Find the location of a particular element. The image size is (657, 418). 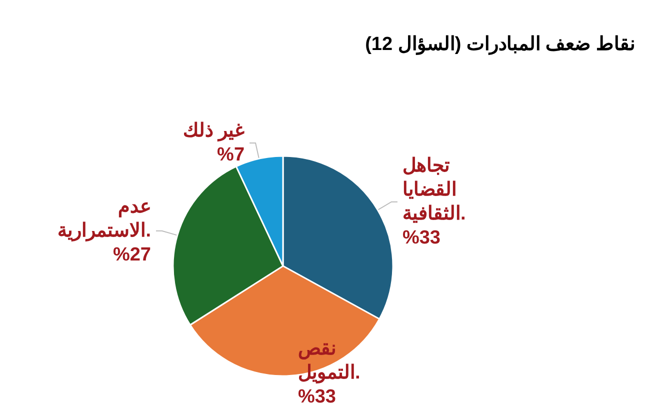

slice-label: نقص التمويل. is located at coordinates (329, 361).